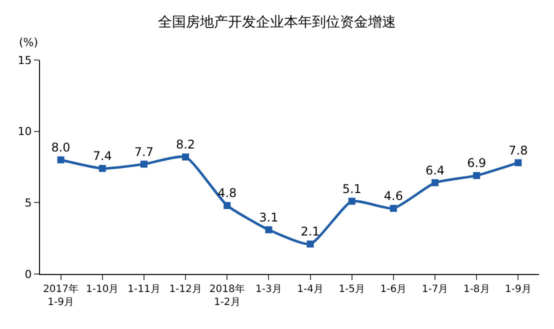  I want to click on data-label: 6.4, so click(435, 170).